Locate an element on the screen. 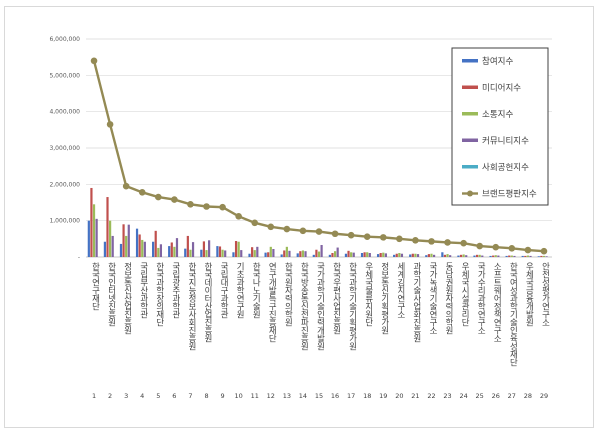  category-number: 1 is located at coordinates (94, 396).